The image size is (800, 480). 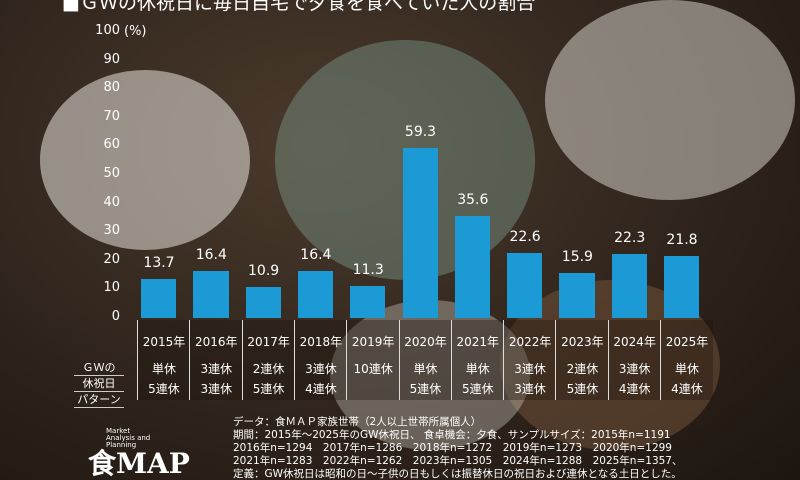 What do you see at coordinates (682, 286) in the screenshot?
I see `bar-2025年` at bounding box center [682, 286].